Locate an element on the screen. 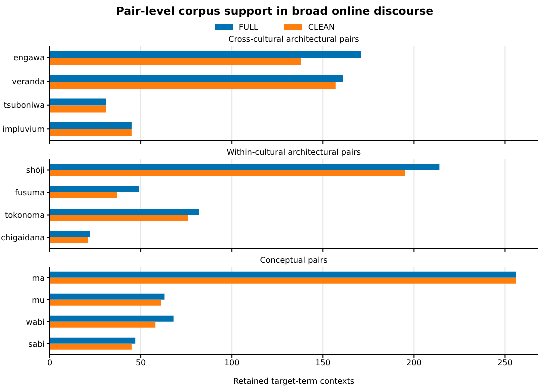 This screenshot has width=550, height=392. y-tick-label: tokonoma is located at coordinates (25, 215).